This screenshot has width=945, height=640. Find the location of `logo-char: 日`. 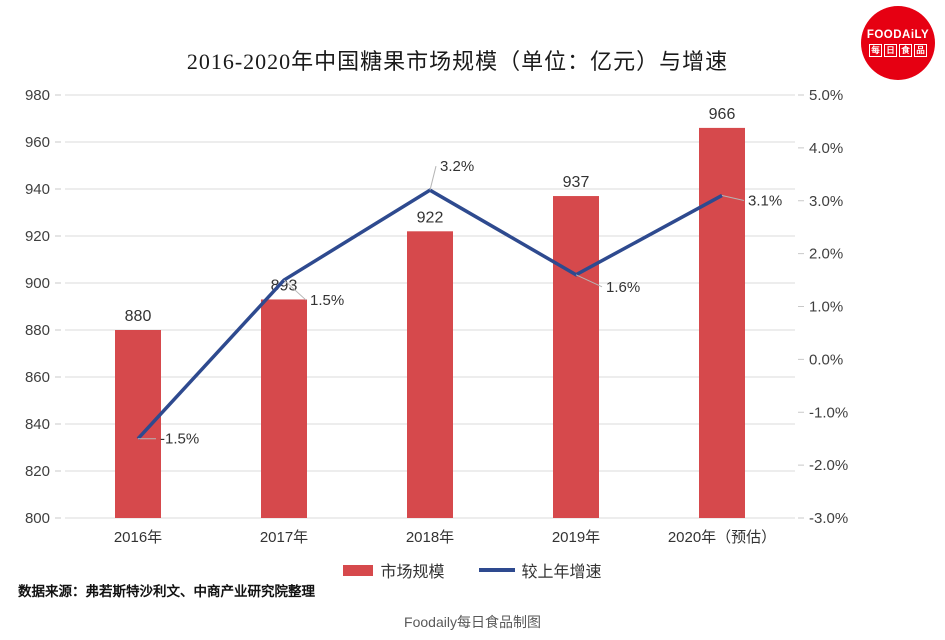

logo-char: 日 is located at coordinates (890, 50).